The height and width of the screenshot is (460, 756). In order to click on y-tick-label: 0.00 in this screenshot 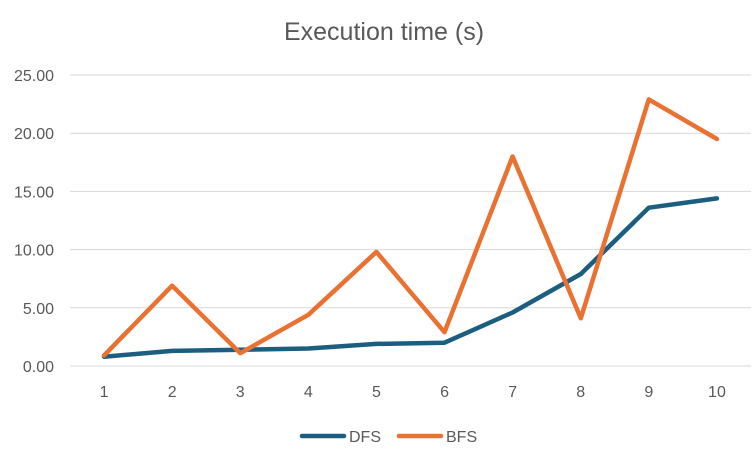, I will do `click(38, 367)`.